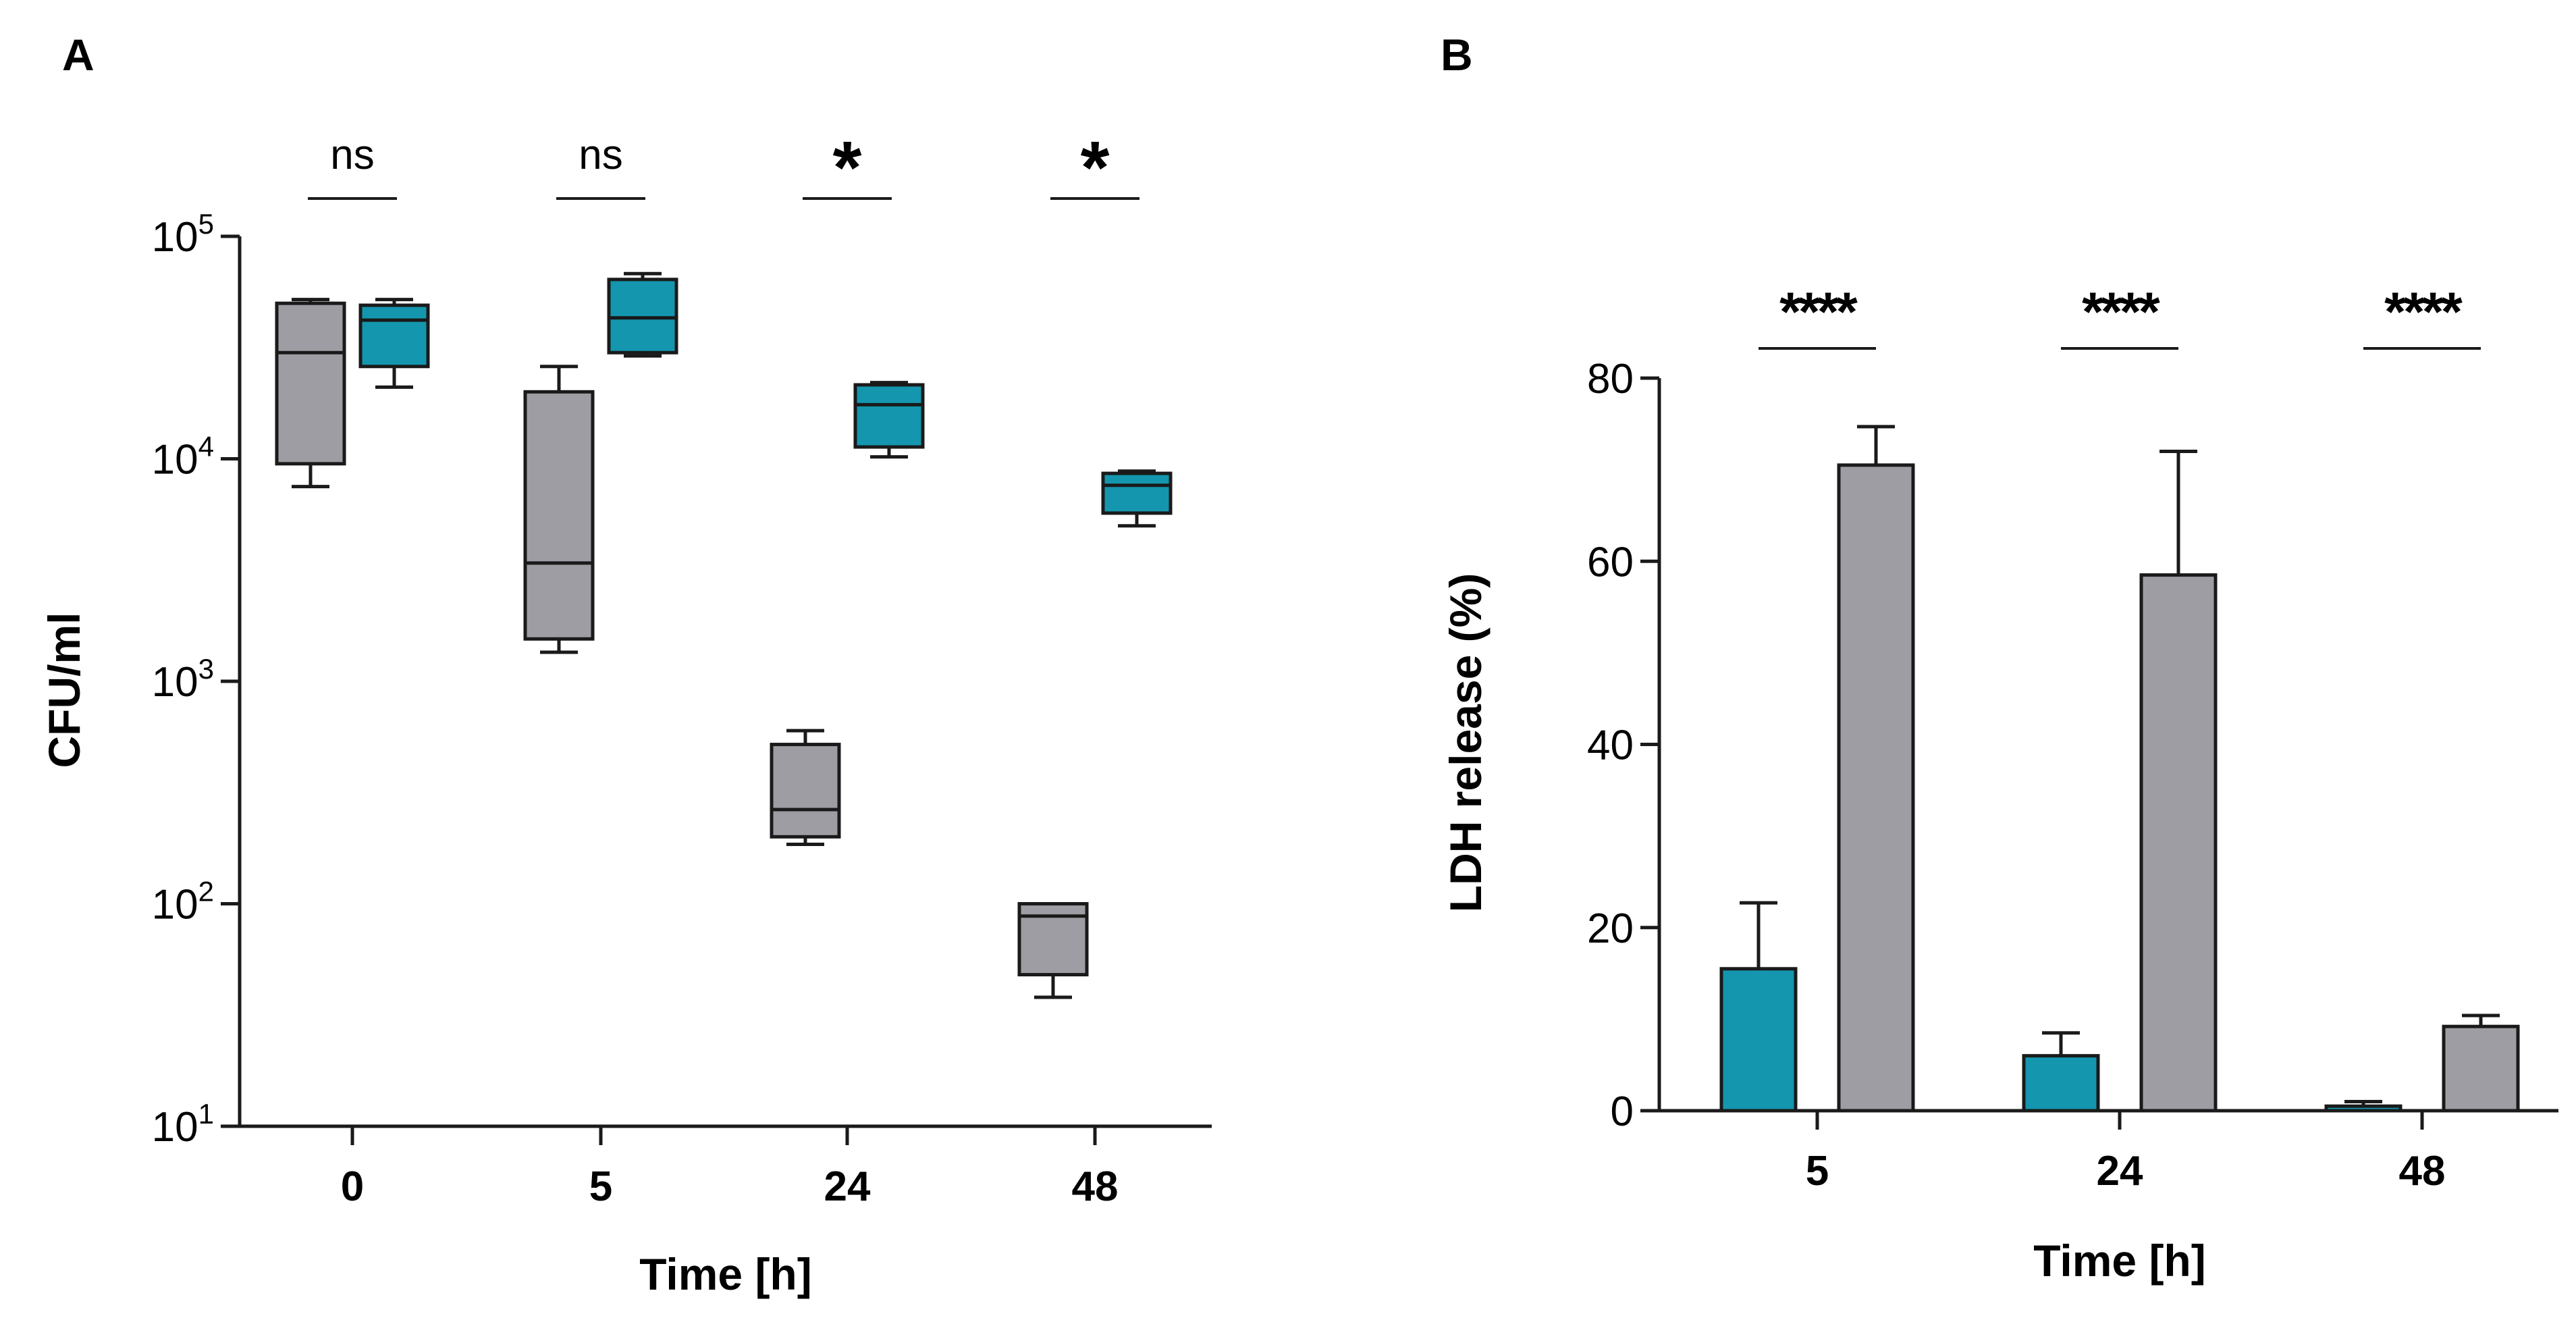 The height and width of the screenshot is (1318, 2576). Describe the element at coordinates (1876, 788) in the screenshot. I see `bar-grey-5h` at that location.